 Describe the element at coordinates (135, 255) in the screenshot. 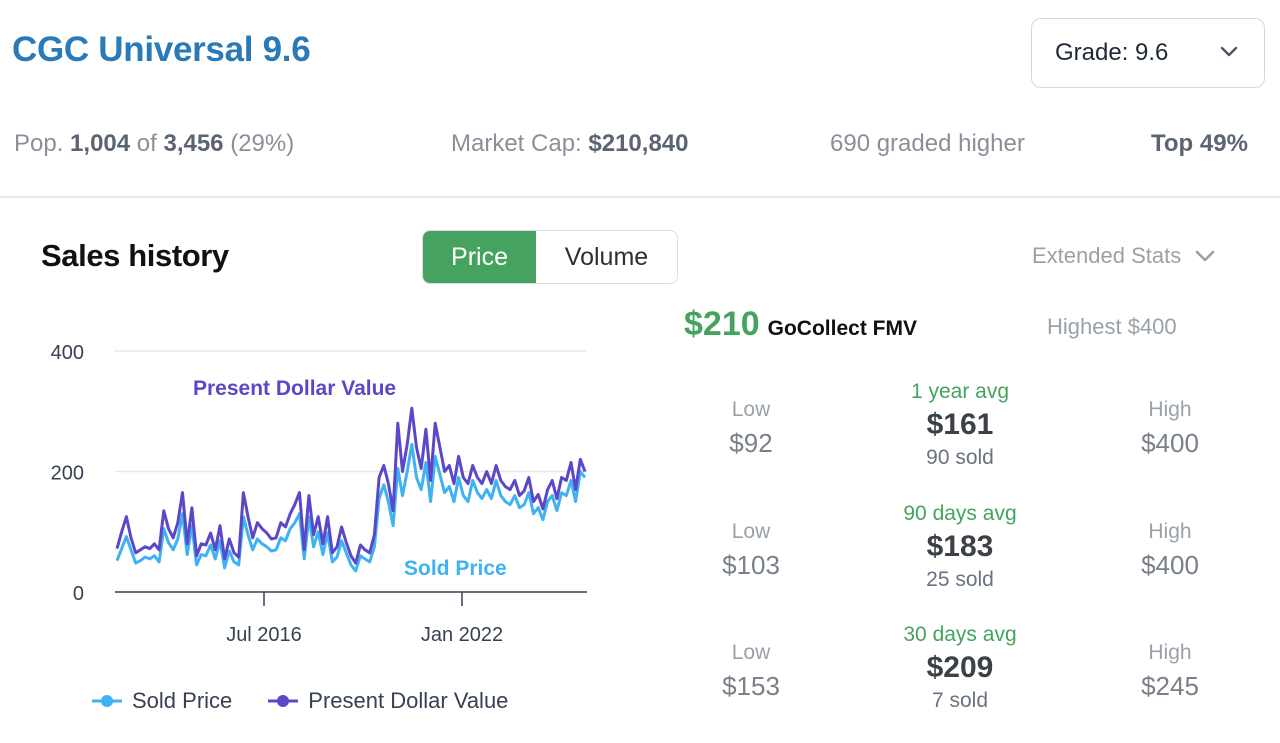

I see `sales-history-title: Sales history` at that location.